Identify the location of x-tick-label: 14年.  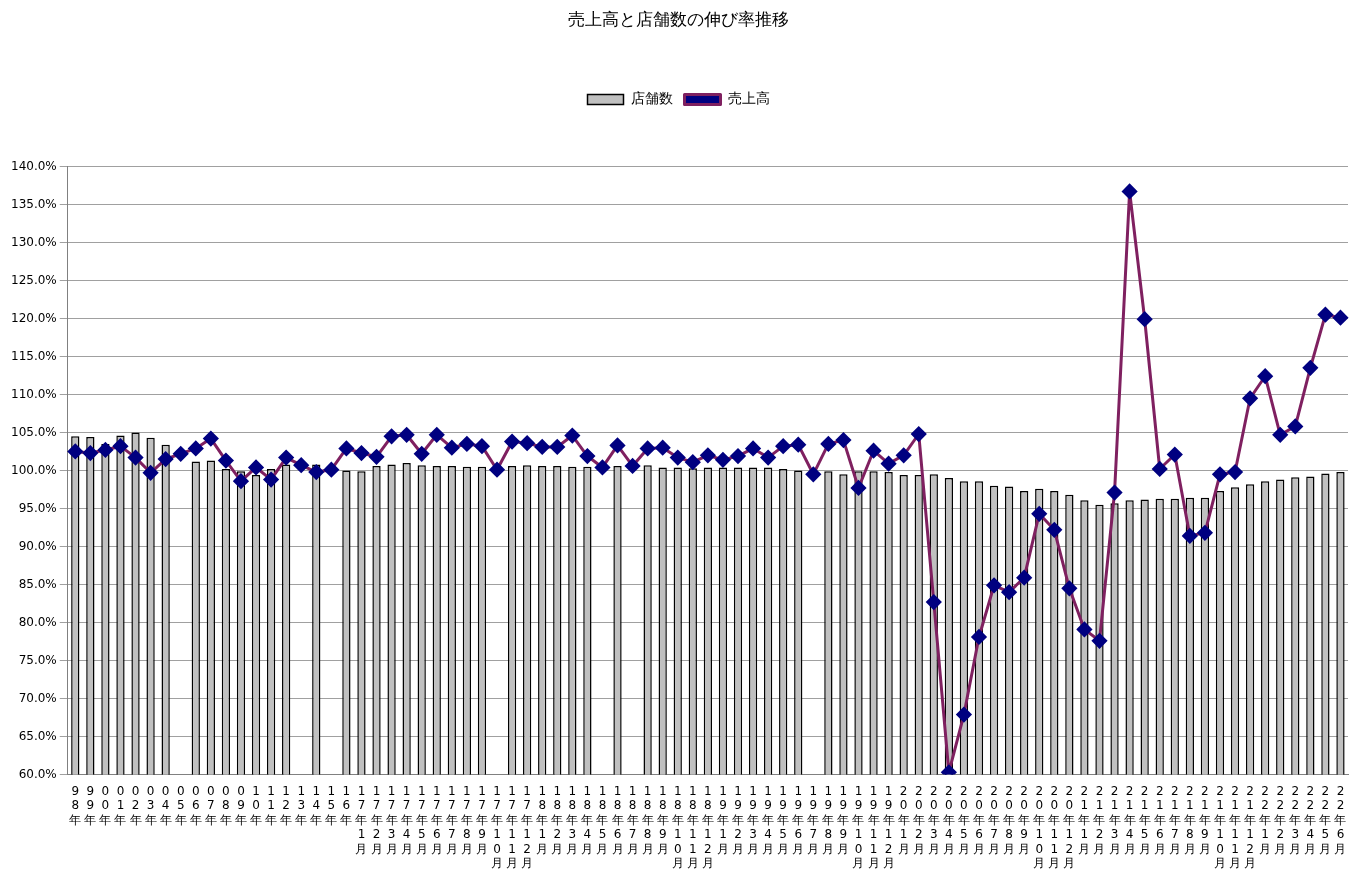
(316, 805).